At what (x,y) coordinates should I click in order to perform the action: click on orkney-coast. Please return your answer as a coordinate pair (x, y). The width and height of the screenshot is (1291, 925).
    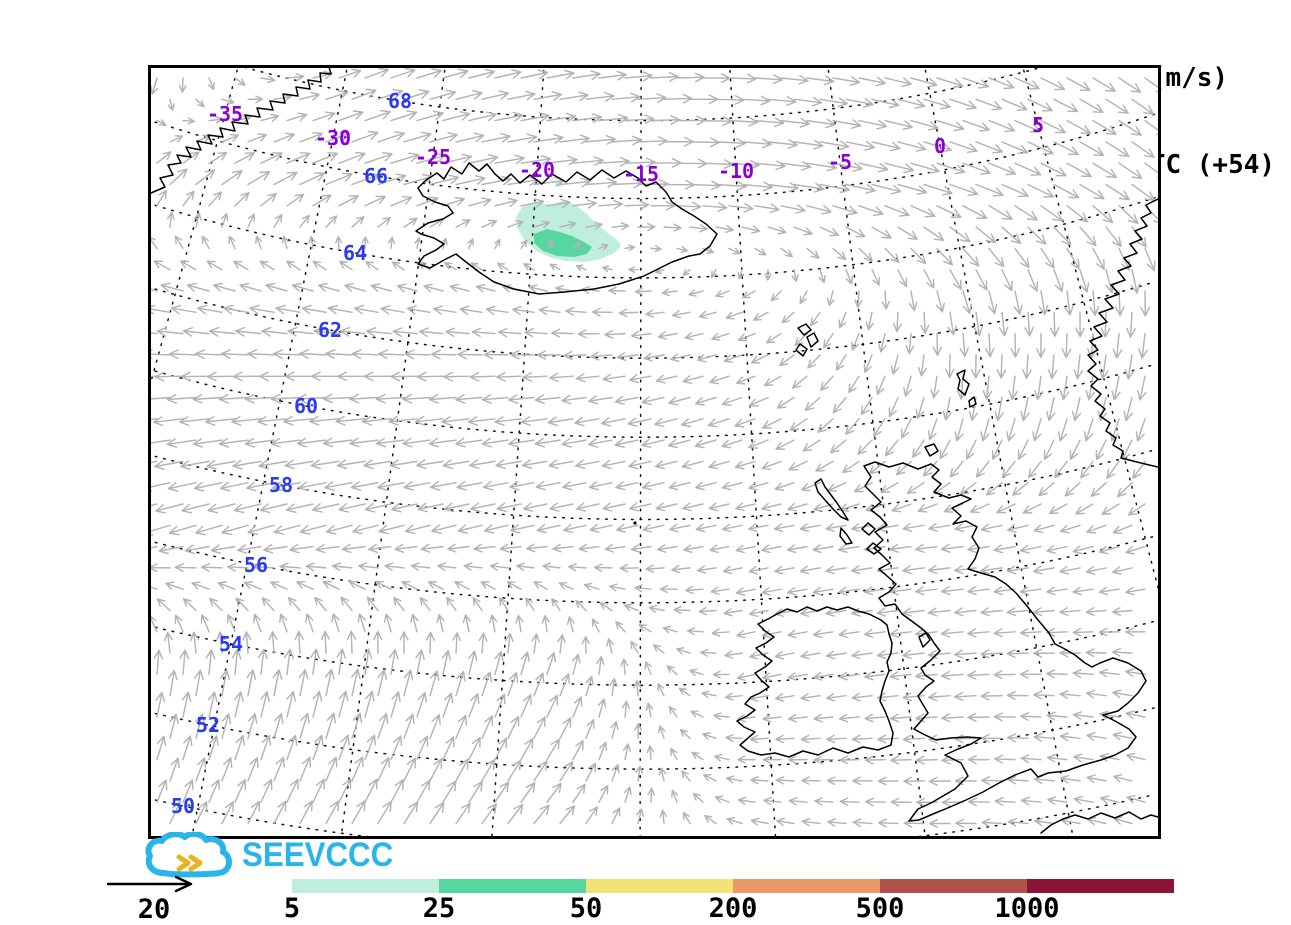
    Looking at the image, I should click on (931, 450).